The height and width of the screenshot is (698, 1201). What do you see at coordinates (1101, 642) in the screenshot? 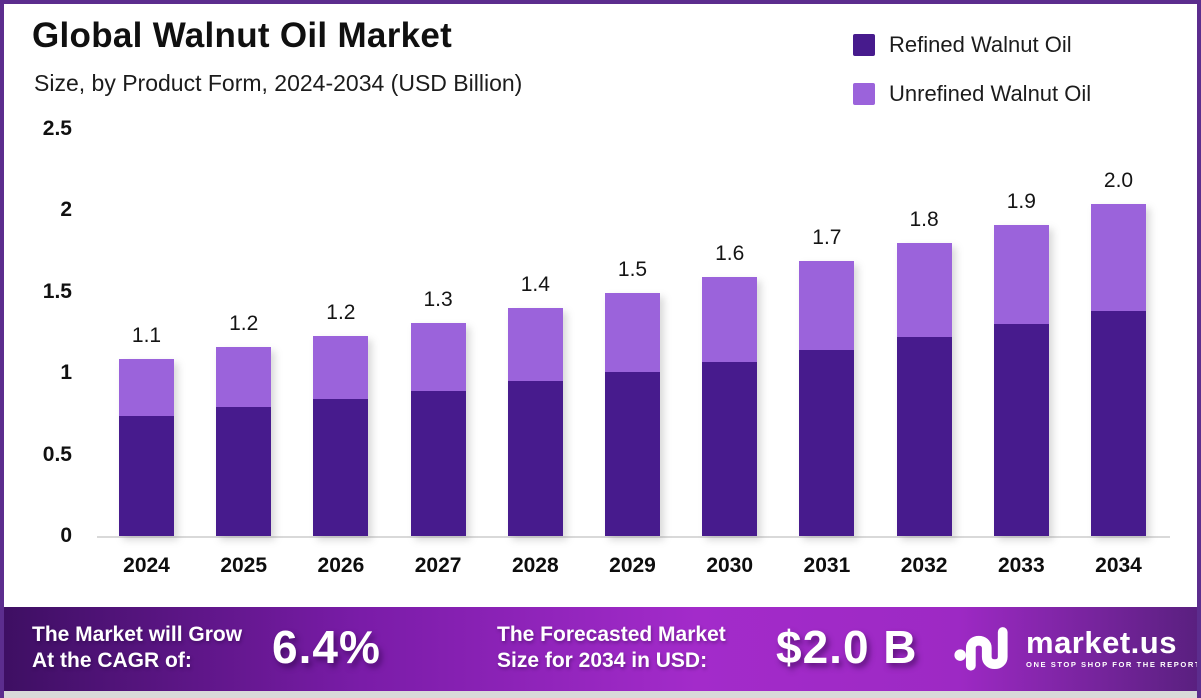
I see `brand-name: market.us` at bounding box center [1101, 642].